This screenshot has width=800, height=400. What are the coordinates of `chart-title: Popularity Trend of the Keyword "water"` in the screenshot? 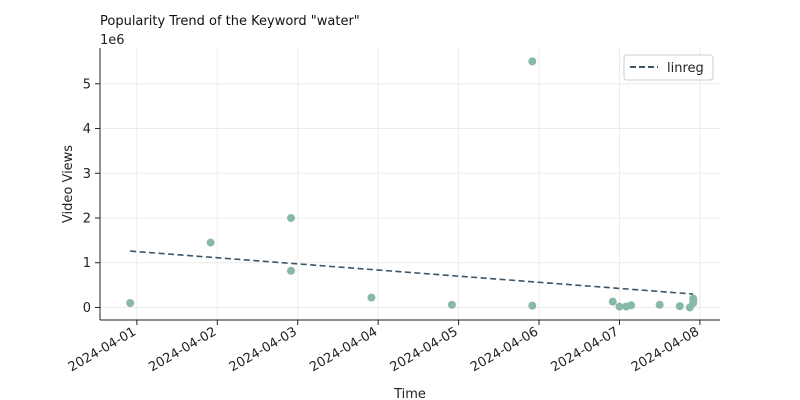 It's located at (230, 21).